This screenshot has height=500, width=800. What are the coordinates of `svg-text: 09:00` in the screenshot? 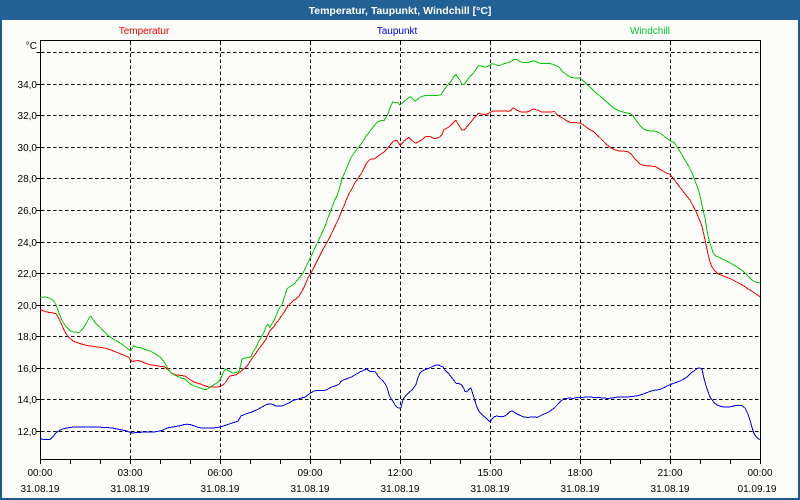 It's located at (309, 473).